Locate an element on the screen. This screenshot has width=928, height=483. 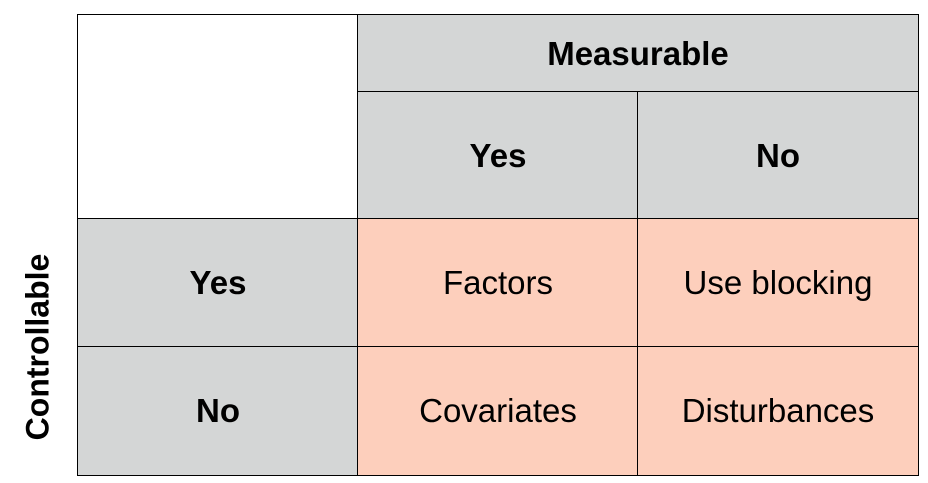
controllable-yes-header: Yes is located at coordinates (218, 283).